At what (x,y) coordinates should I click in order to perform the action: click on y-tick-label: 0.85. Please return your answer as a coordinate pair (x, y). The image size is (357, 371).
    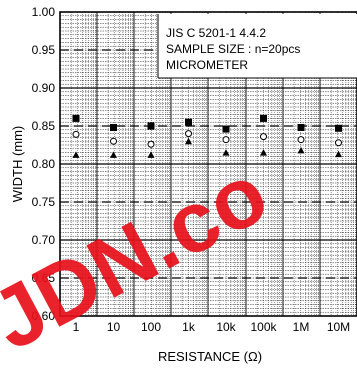
    Looking at the image, I should click on (44, 126).